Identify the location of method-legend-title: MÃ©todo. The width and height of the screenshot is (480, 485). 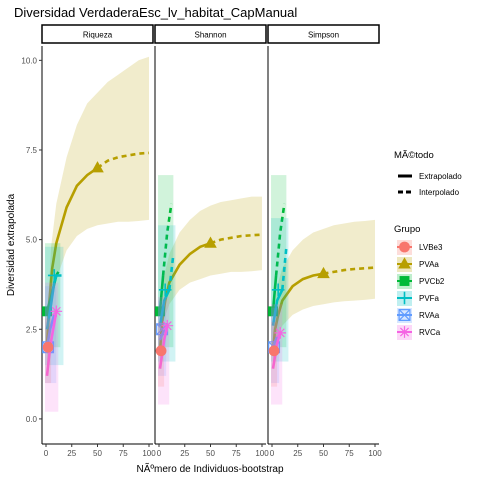
(414, 155).